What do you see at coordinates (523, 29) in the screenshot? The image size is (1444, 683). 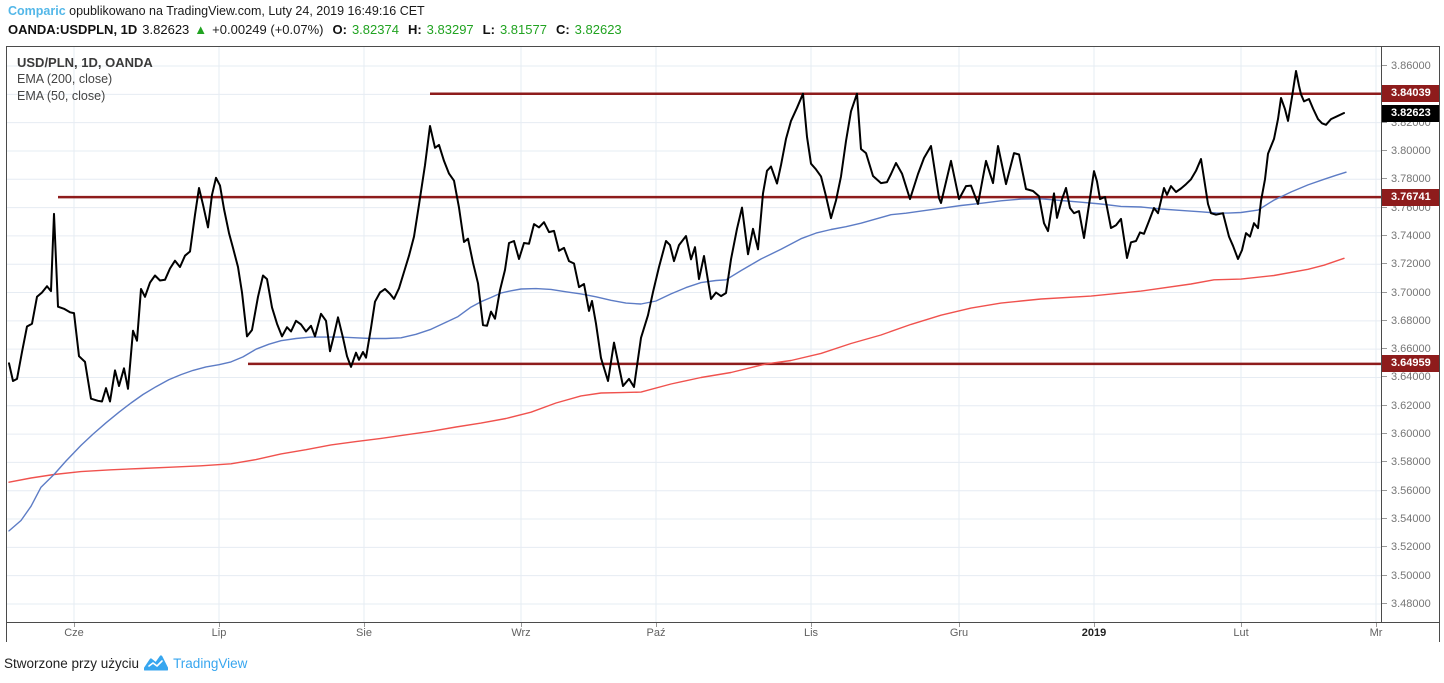 I see `low-value: 3.81577` at bounding box center [523, 29].